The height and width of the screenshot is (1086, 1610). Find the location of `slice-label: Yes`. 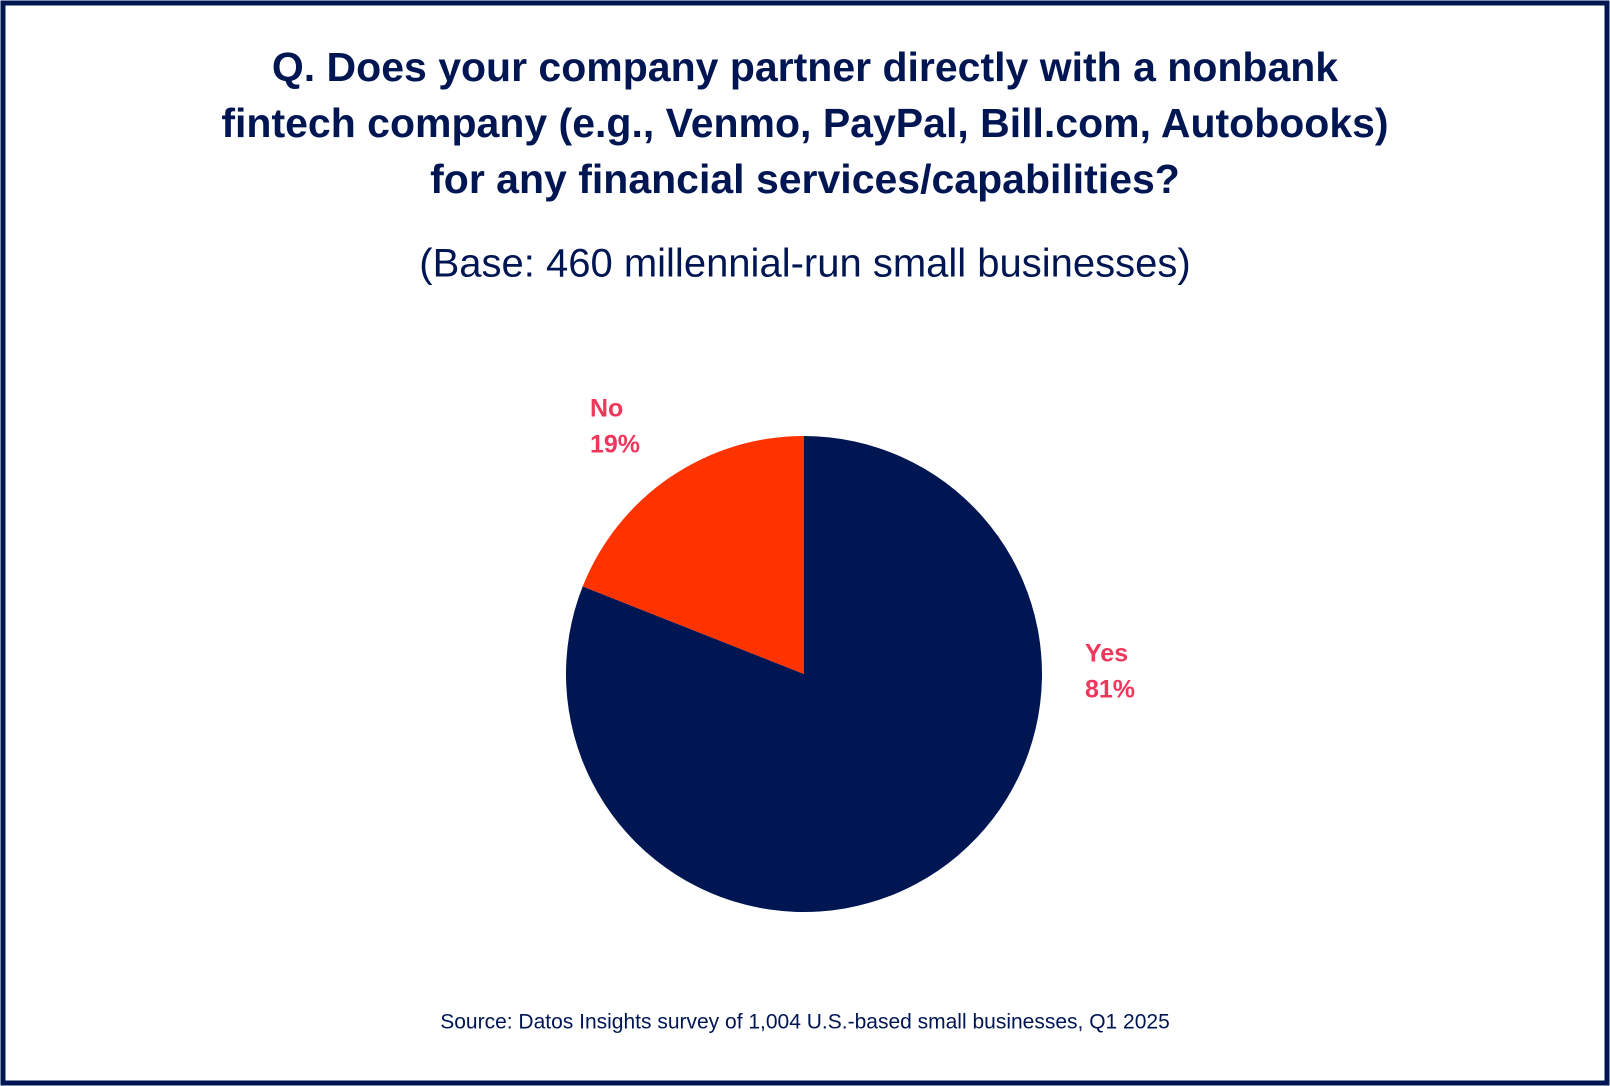

slice-label: Yes is located at coordinates (1106, 654).